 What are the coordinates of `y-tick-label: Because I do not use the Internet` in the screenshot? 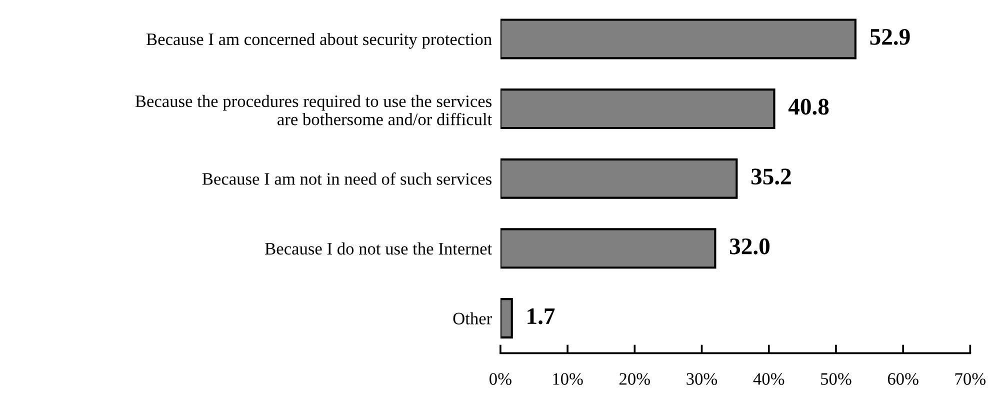 It's located at (378, 248).